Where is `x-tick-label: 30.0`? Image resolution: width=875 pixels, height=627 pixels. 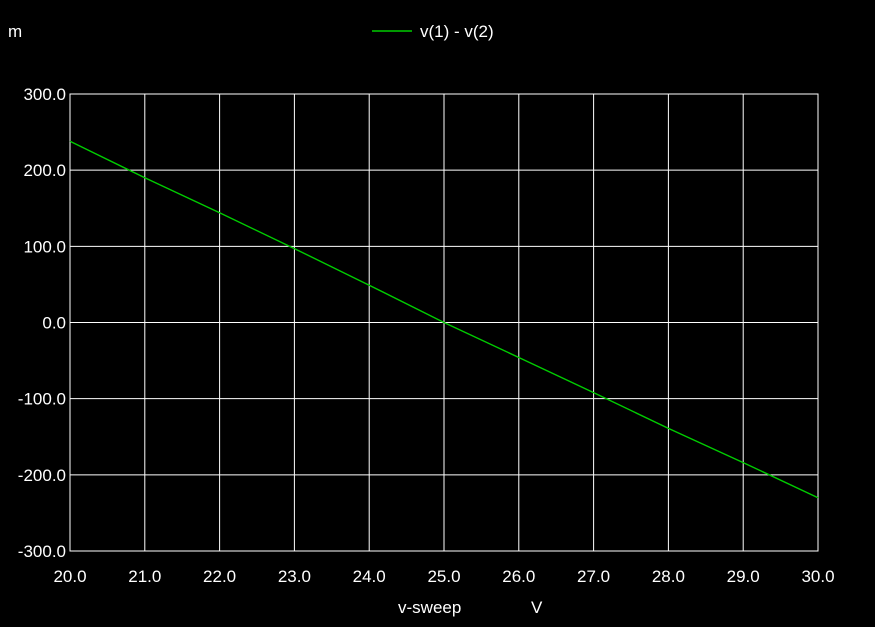 x-tick-label: 30.0 is located at coordinates (817, 576).